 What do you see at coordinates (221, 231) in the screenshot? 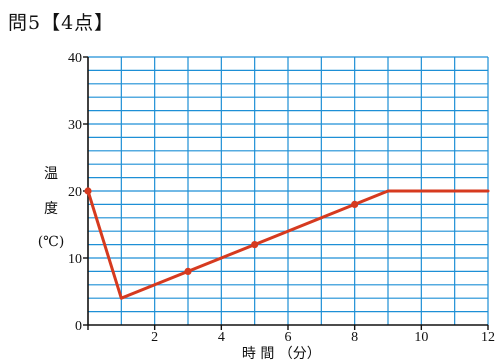
I see `marker-layer` at bounding box center [221, 231].